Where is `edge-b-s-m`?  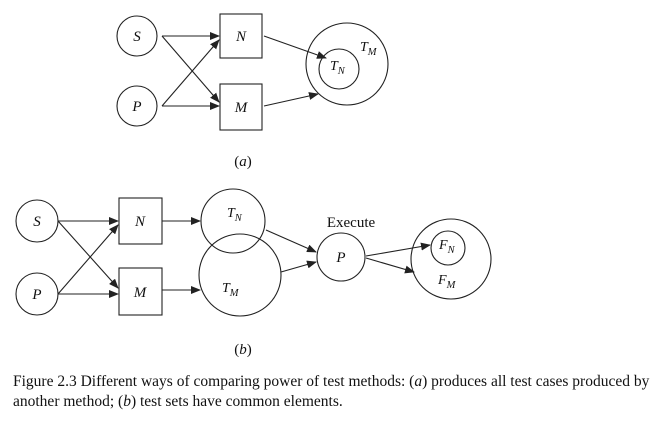 edge-b-s-m is located at coordinates (88, 254).